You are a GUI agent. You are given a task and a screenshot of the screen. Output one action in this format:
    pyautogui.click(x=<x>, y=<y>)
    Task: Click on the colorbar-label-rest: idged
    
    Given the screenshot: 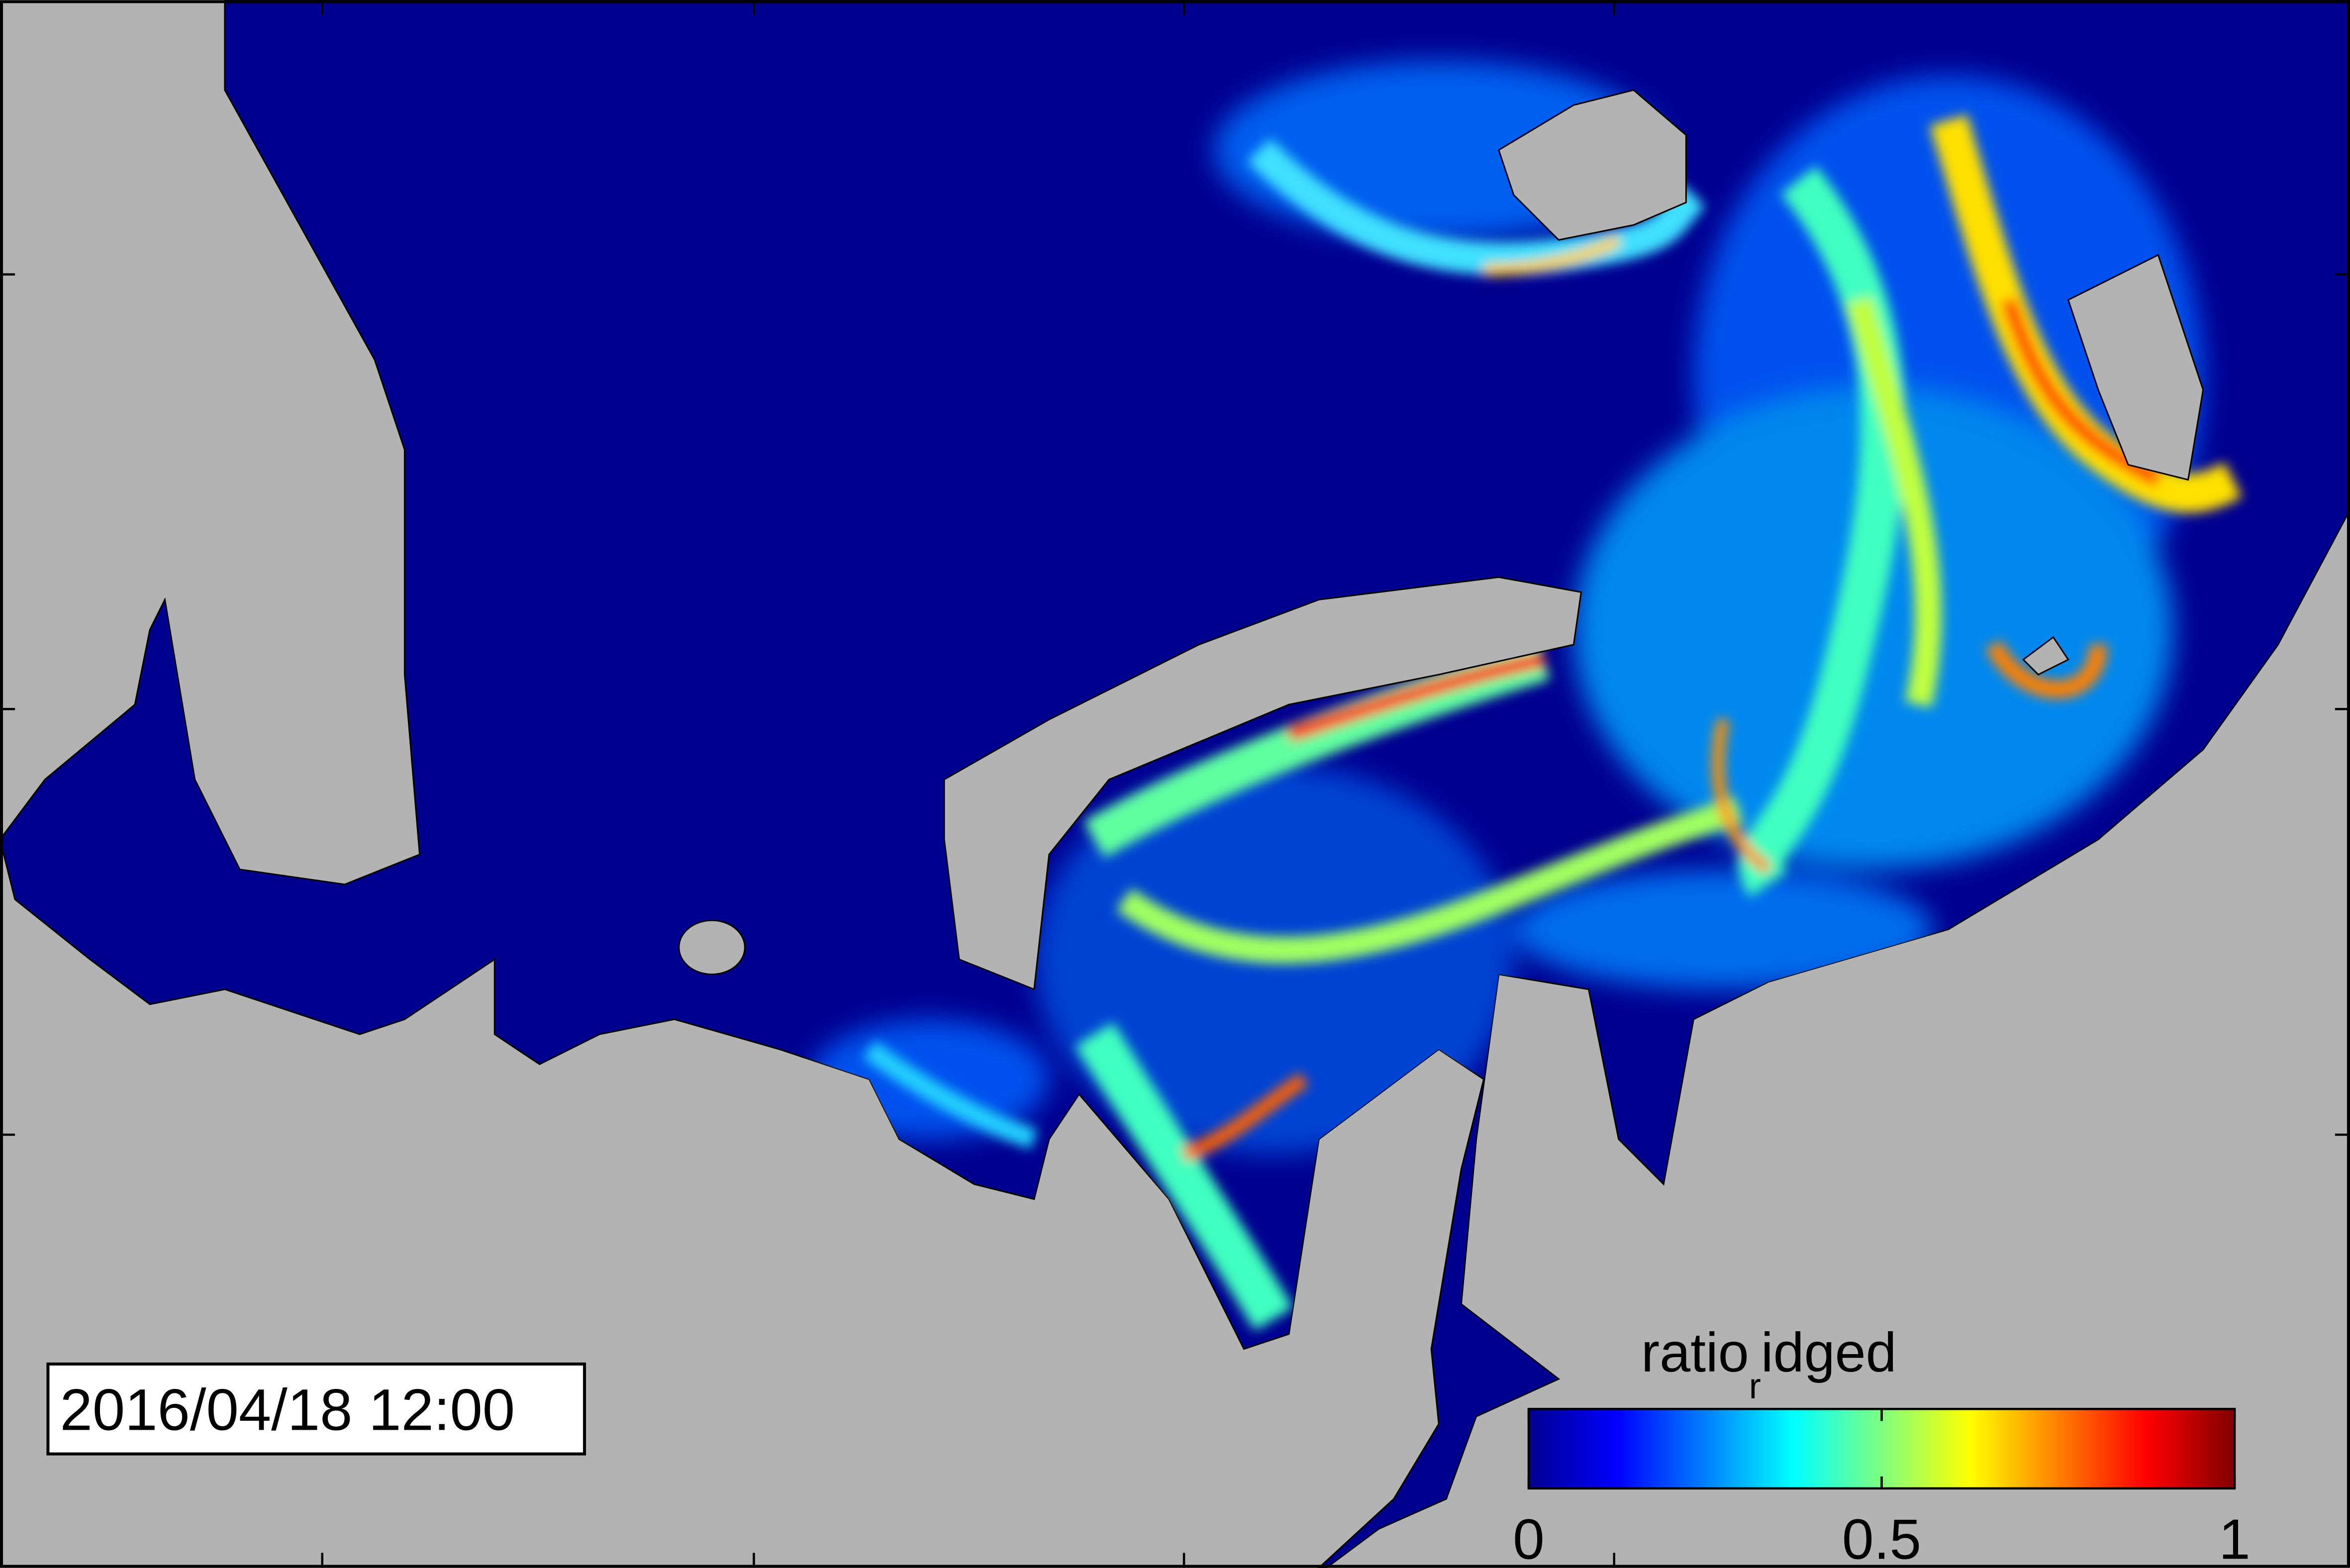 What is the action you would take?
    pyautogui.click(x=1829, y=1352)
    